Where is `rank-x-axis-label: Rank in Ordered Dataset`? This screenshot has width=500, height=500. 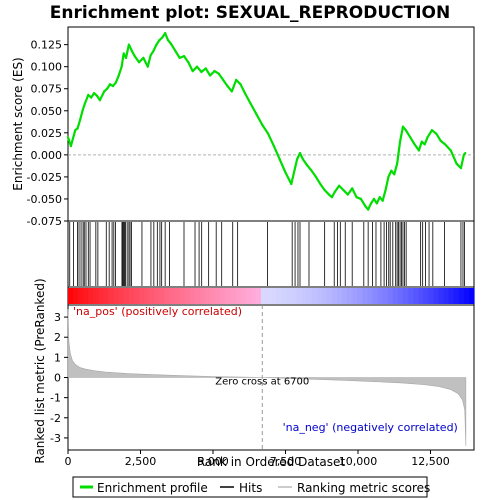 rank-x-axis-label: Rank in Ordered Dataset is located at coordinates (271, 462).